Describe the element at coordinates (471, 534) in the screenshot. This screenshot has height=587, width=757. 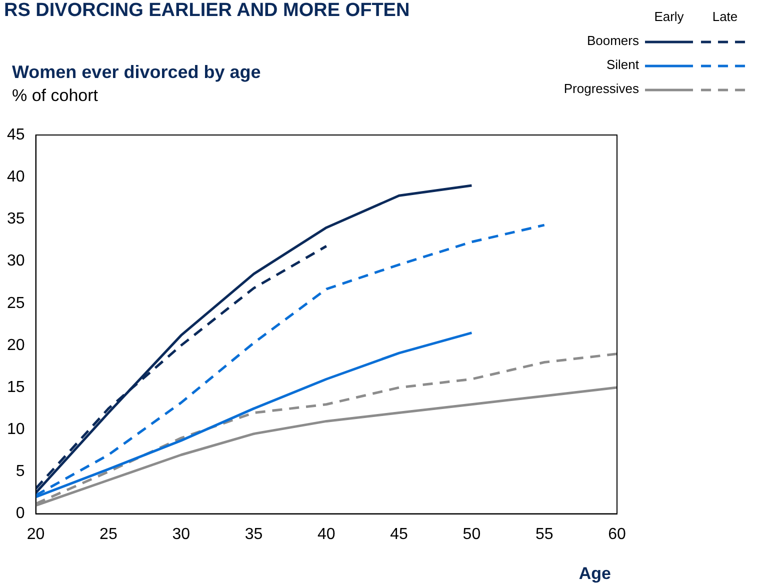
I see `x-tick-label: 50` at that location.